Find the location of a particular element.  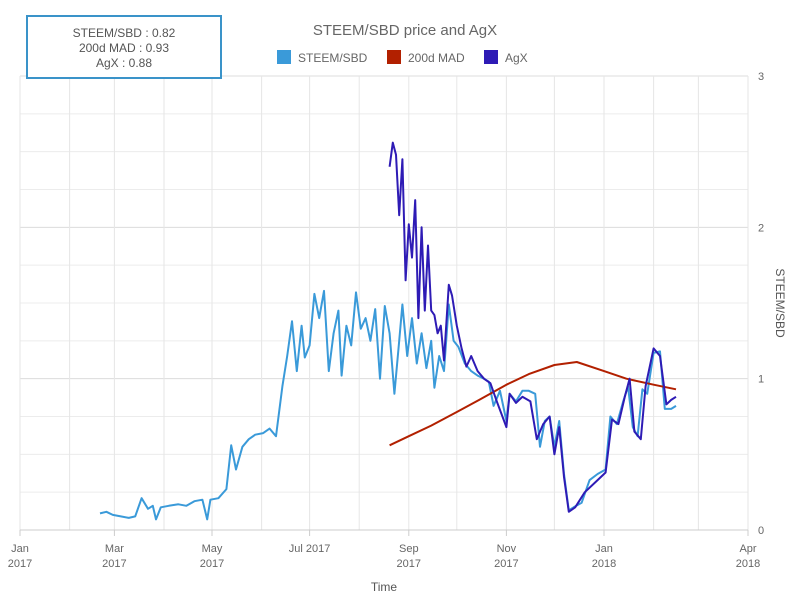

legend: STEEM/SBD 200d MAD AgX is located at coordinates (402, 57).